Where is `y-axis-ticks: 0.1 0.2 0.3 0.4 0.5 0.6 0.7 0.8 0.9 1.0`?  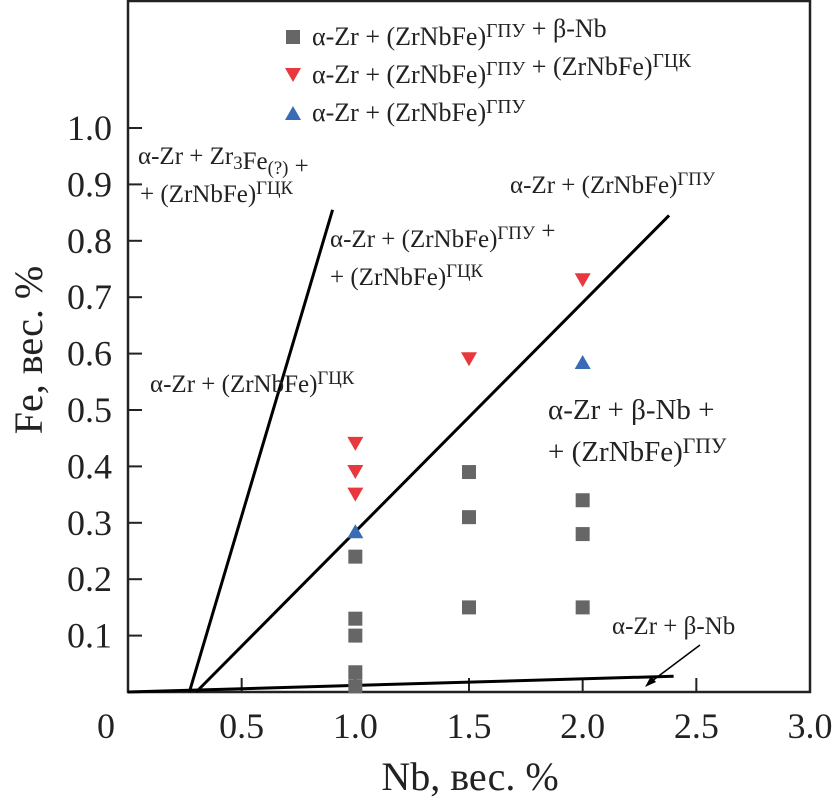
y-axis-ticks: 0.1 0.2 0.3 0.4 0.5 0.6 0.7 0.8 0.9 1.0 is located at coordinates (104, 382).